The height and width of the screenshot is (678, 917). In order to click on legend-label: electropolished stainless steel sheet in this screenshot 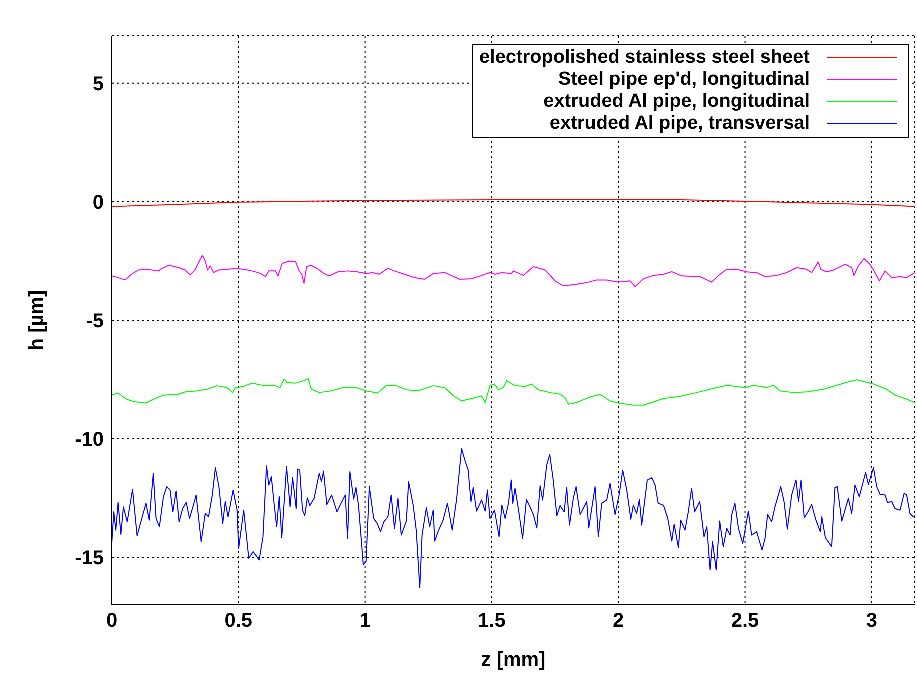, I will do `click(644, 58)`.